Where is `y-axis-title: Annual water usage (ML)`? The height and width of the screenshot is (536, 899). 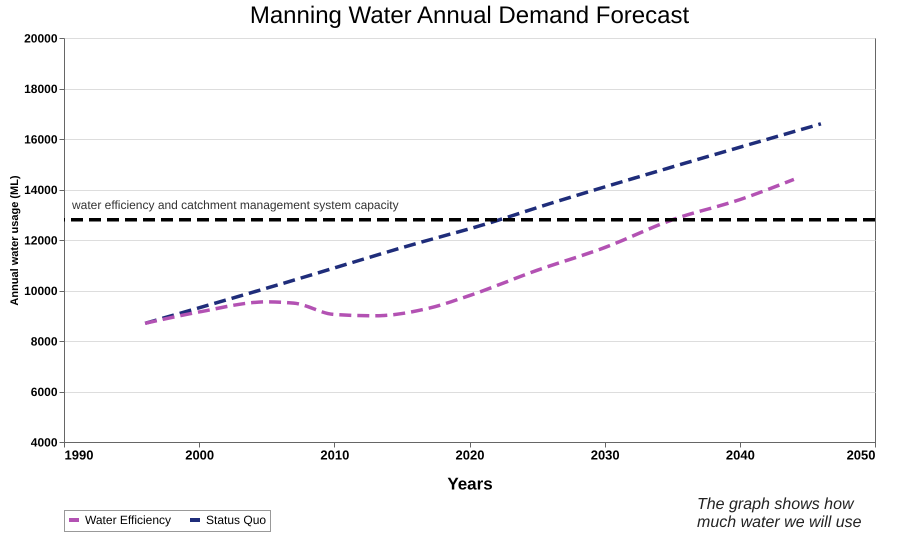 y-axis-title: Annual water usage (ML) is located at coordinates (15, 240).